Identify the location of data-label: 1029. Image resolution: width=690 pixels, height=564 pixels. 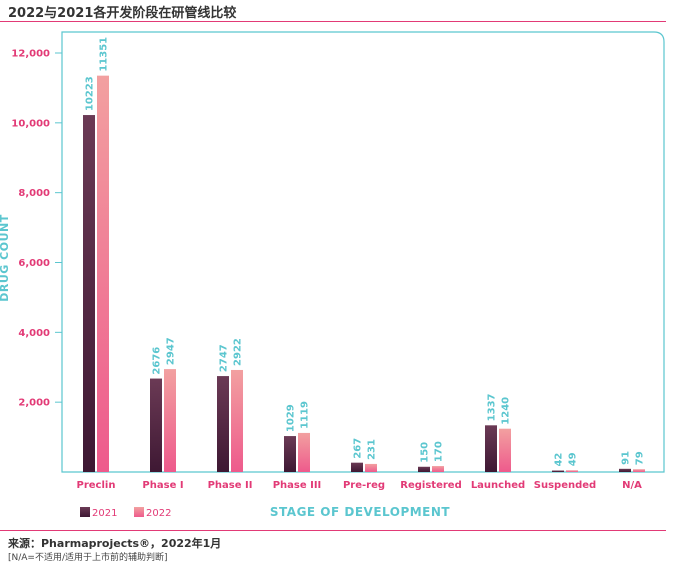
(291, 418).